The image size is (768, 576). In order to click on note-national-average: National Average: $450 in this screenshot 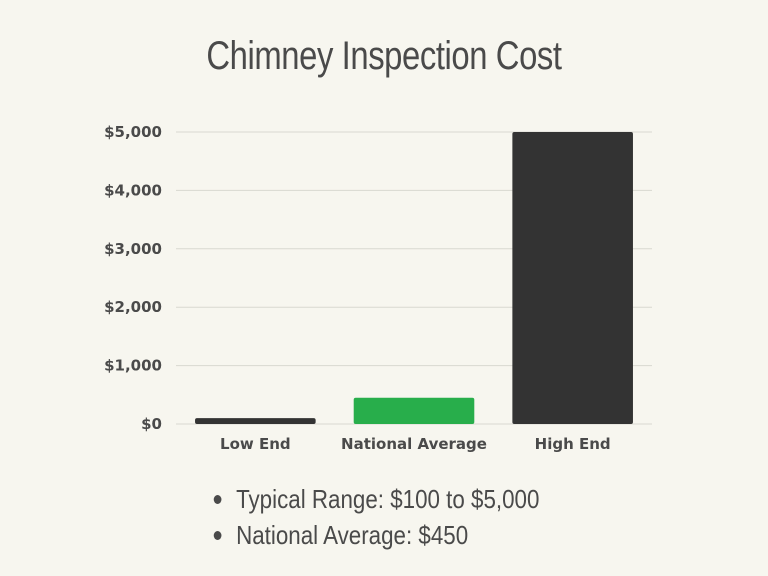, I will do `click(375, 535)`.